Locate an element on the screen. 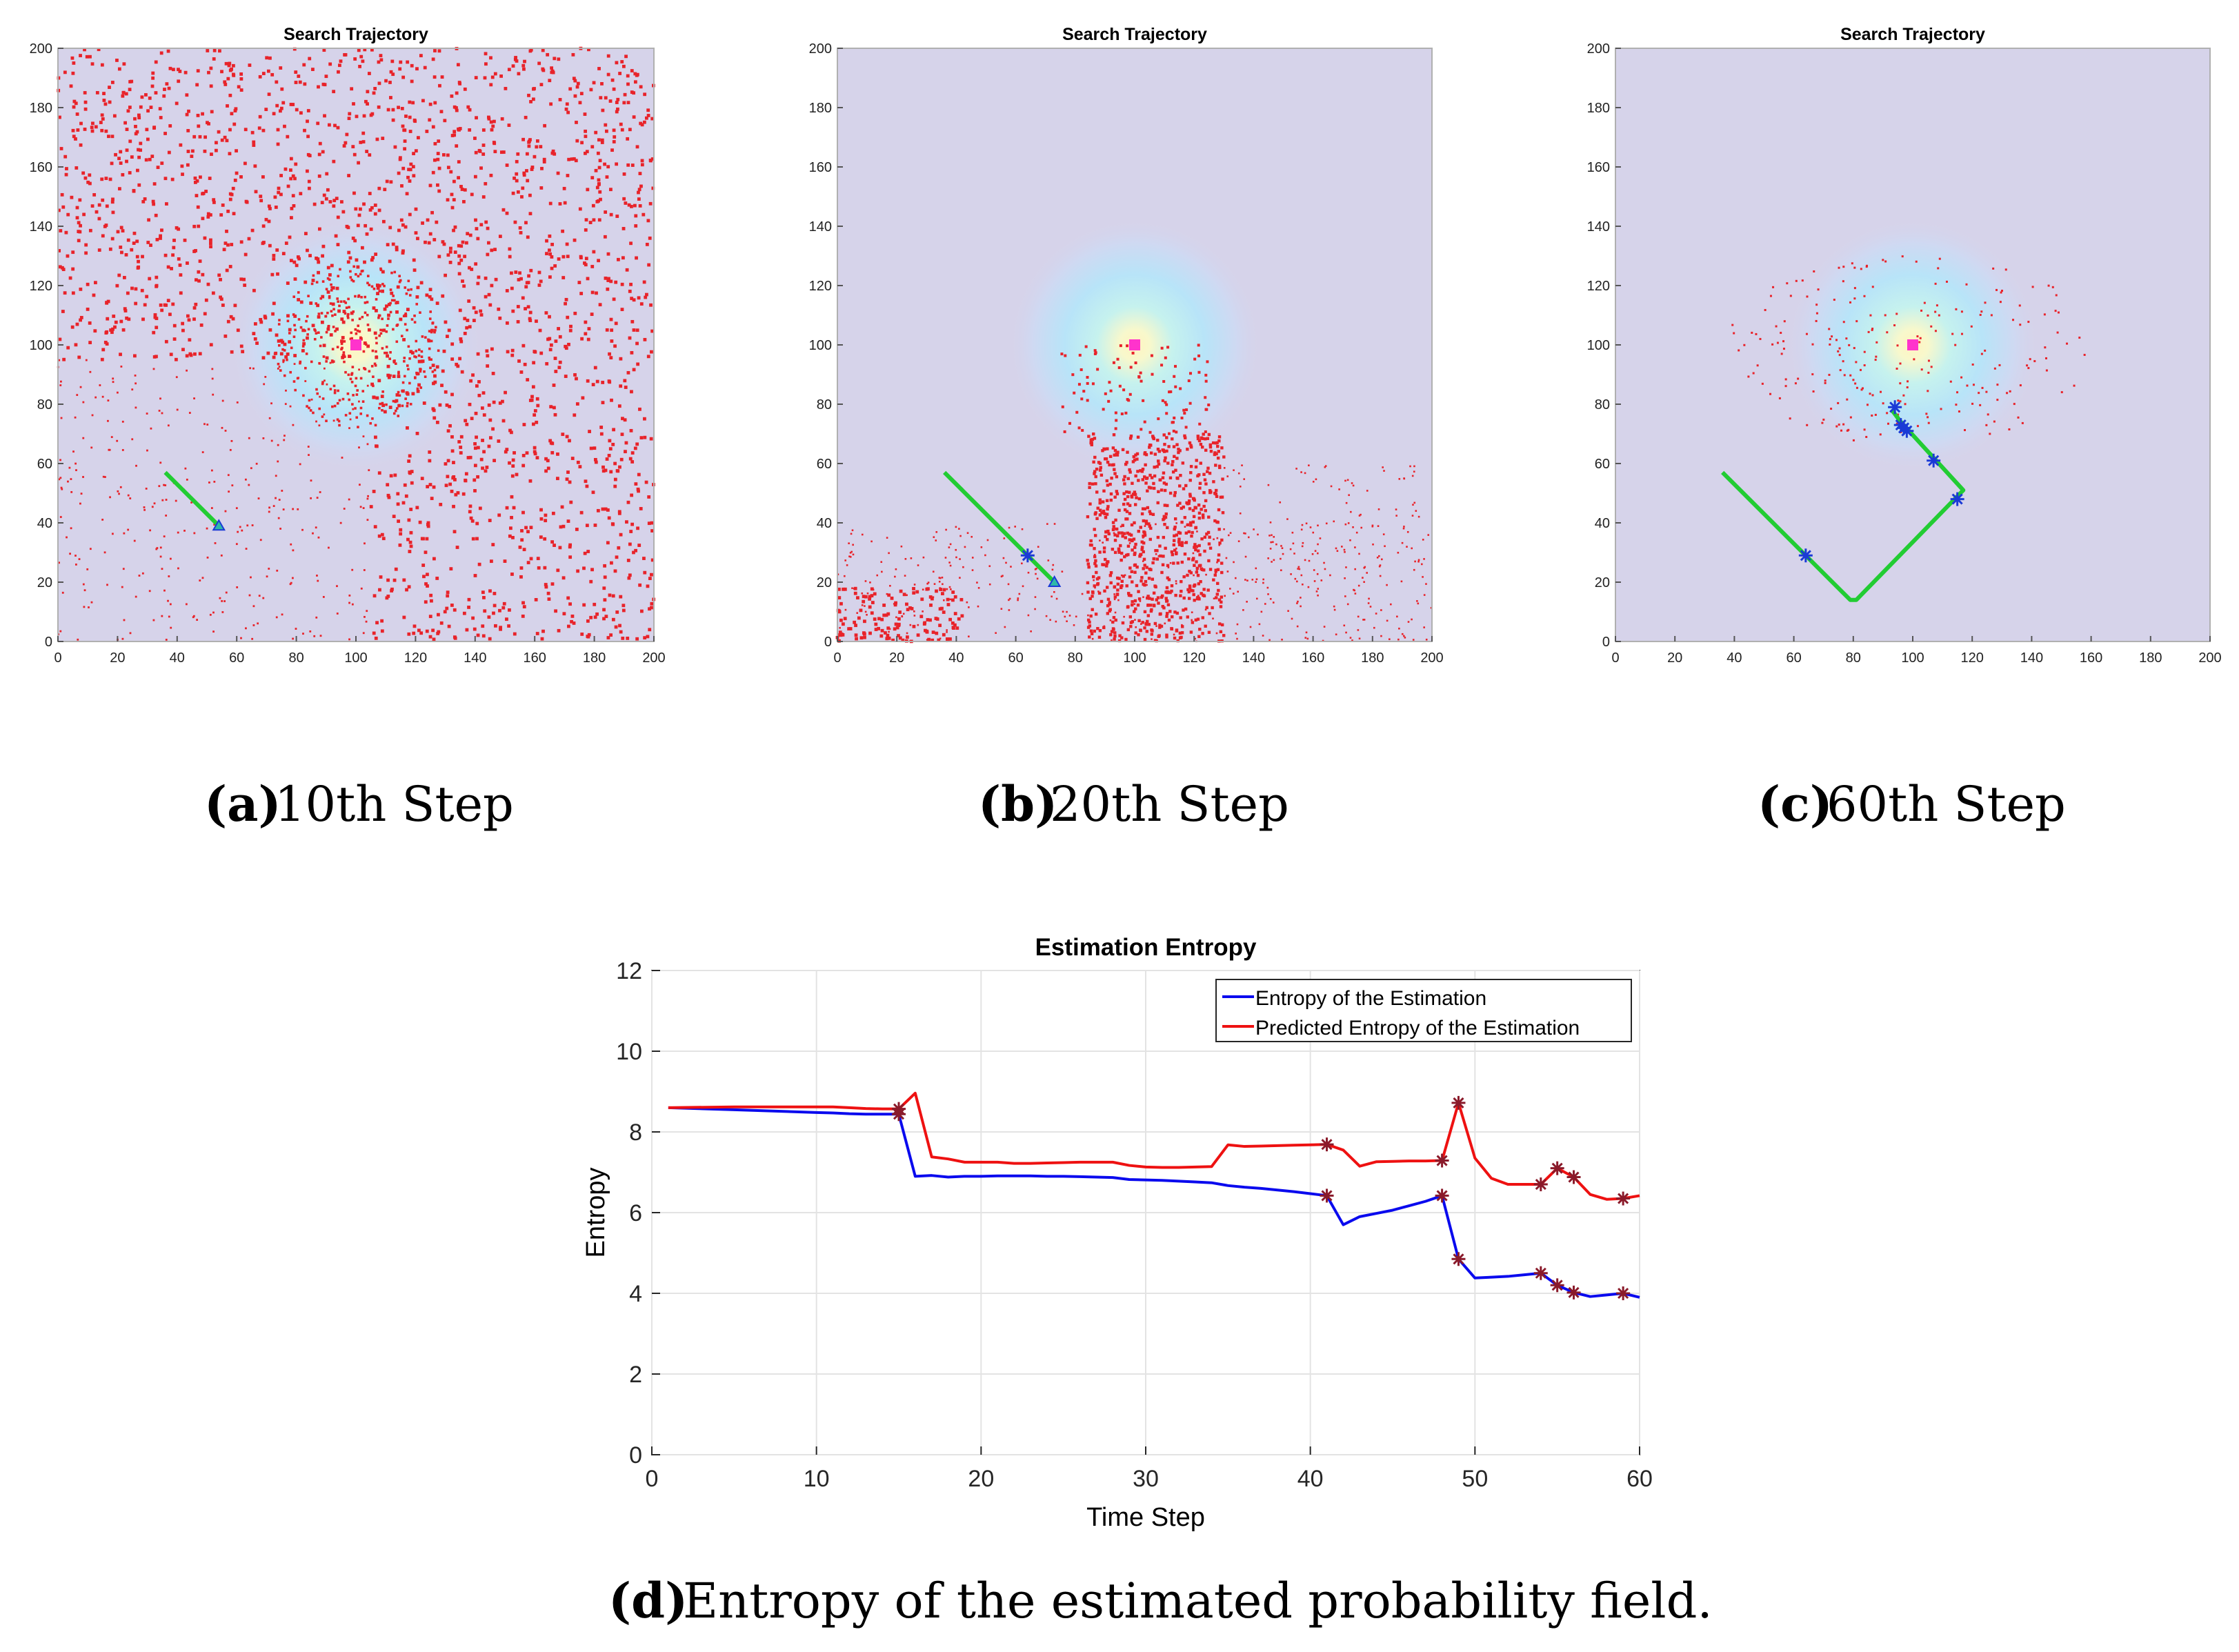 This screenshot has width=2239, height=1652. y-tick-label: 80 is located at coordinates (824, 404).